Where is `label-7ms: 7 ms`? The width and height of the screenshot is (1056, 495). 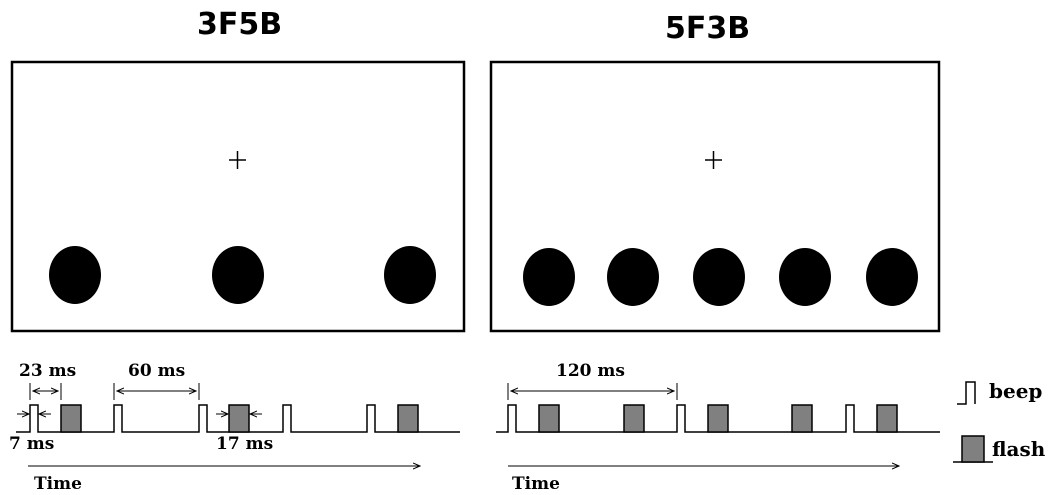 label-7ms: 7 ms is located at coordinates (32, 444).